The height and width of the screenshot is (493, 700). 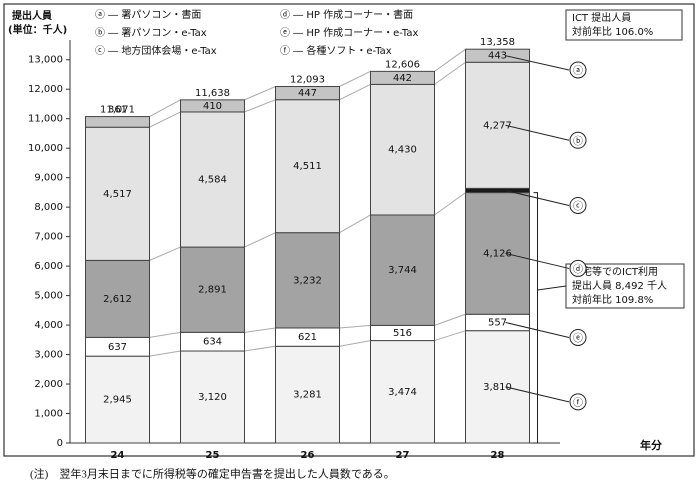 What do you see at coordinates (37, 29) in the screenshot?
I see `y-axis-title: (単位：千人)` at bounding box center [37, 29].